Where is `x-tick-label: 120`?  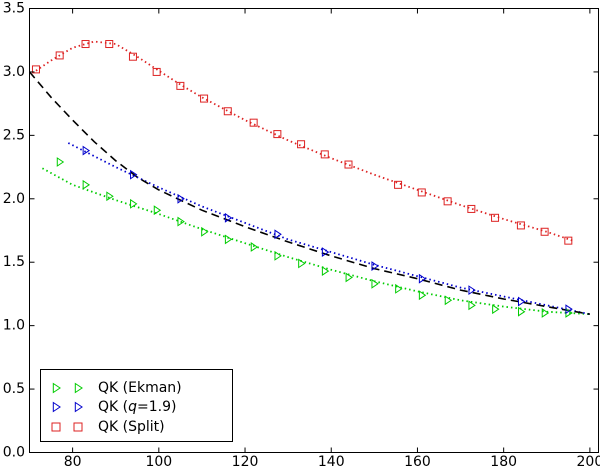 x-tick-label: 120 is located at coordinates (245, 462).